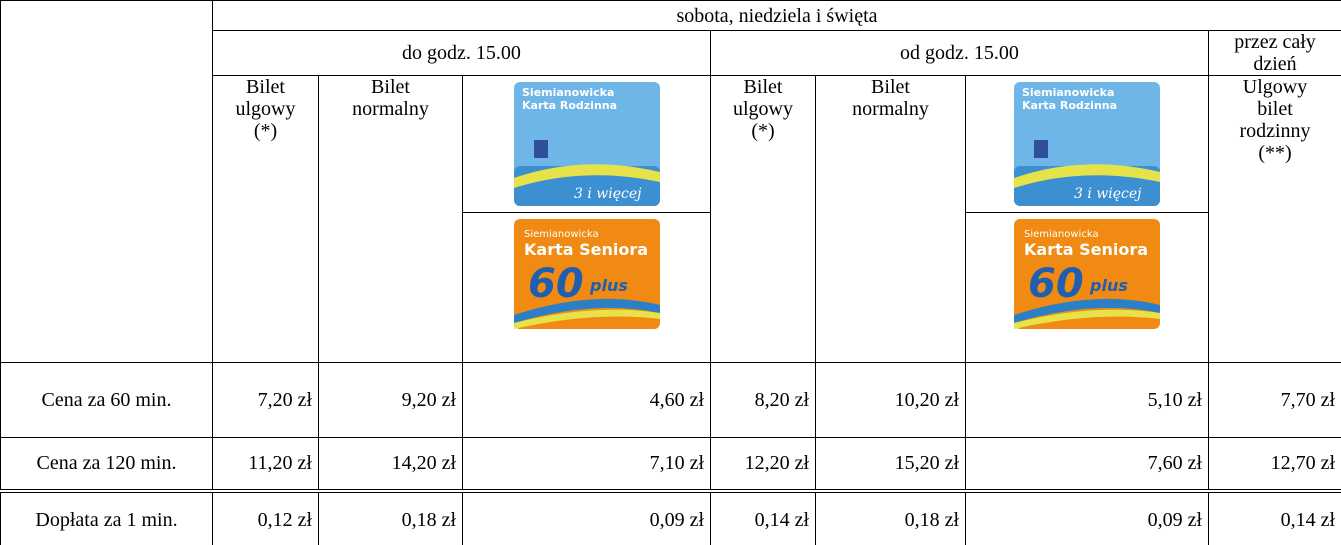 The height and width of the screenshot is (545, 1341). I want to click on row-label: Dopłata za 1 min., so click(106, 516).